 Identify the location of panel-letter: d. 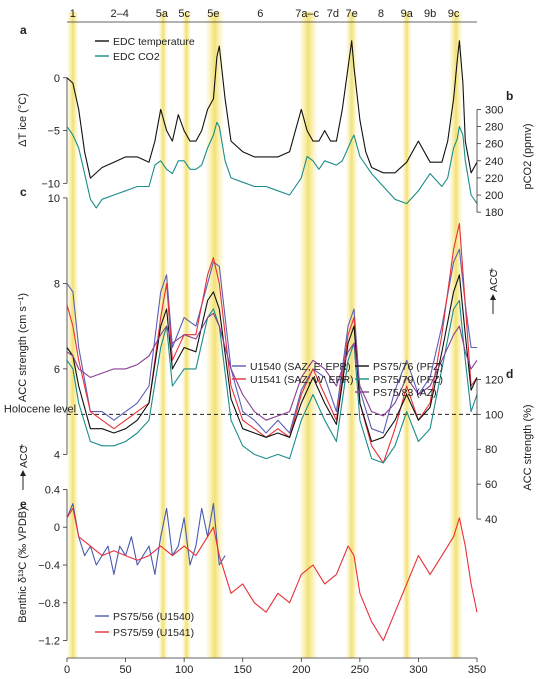
(509, 374).